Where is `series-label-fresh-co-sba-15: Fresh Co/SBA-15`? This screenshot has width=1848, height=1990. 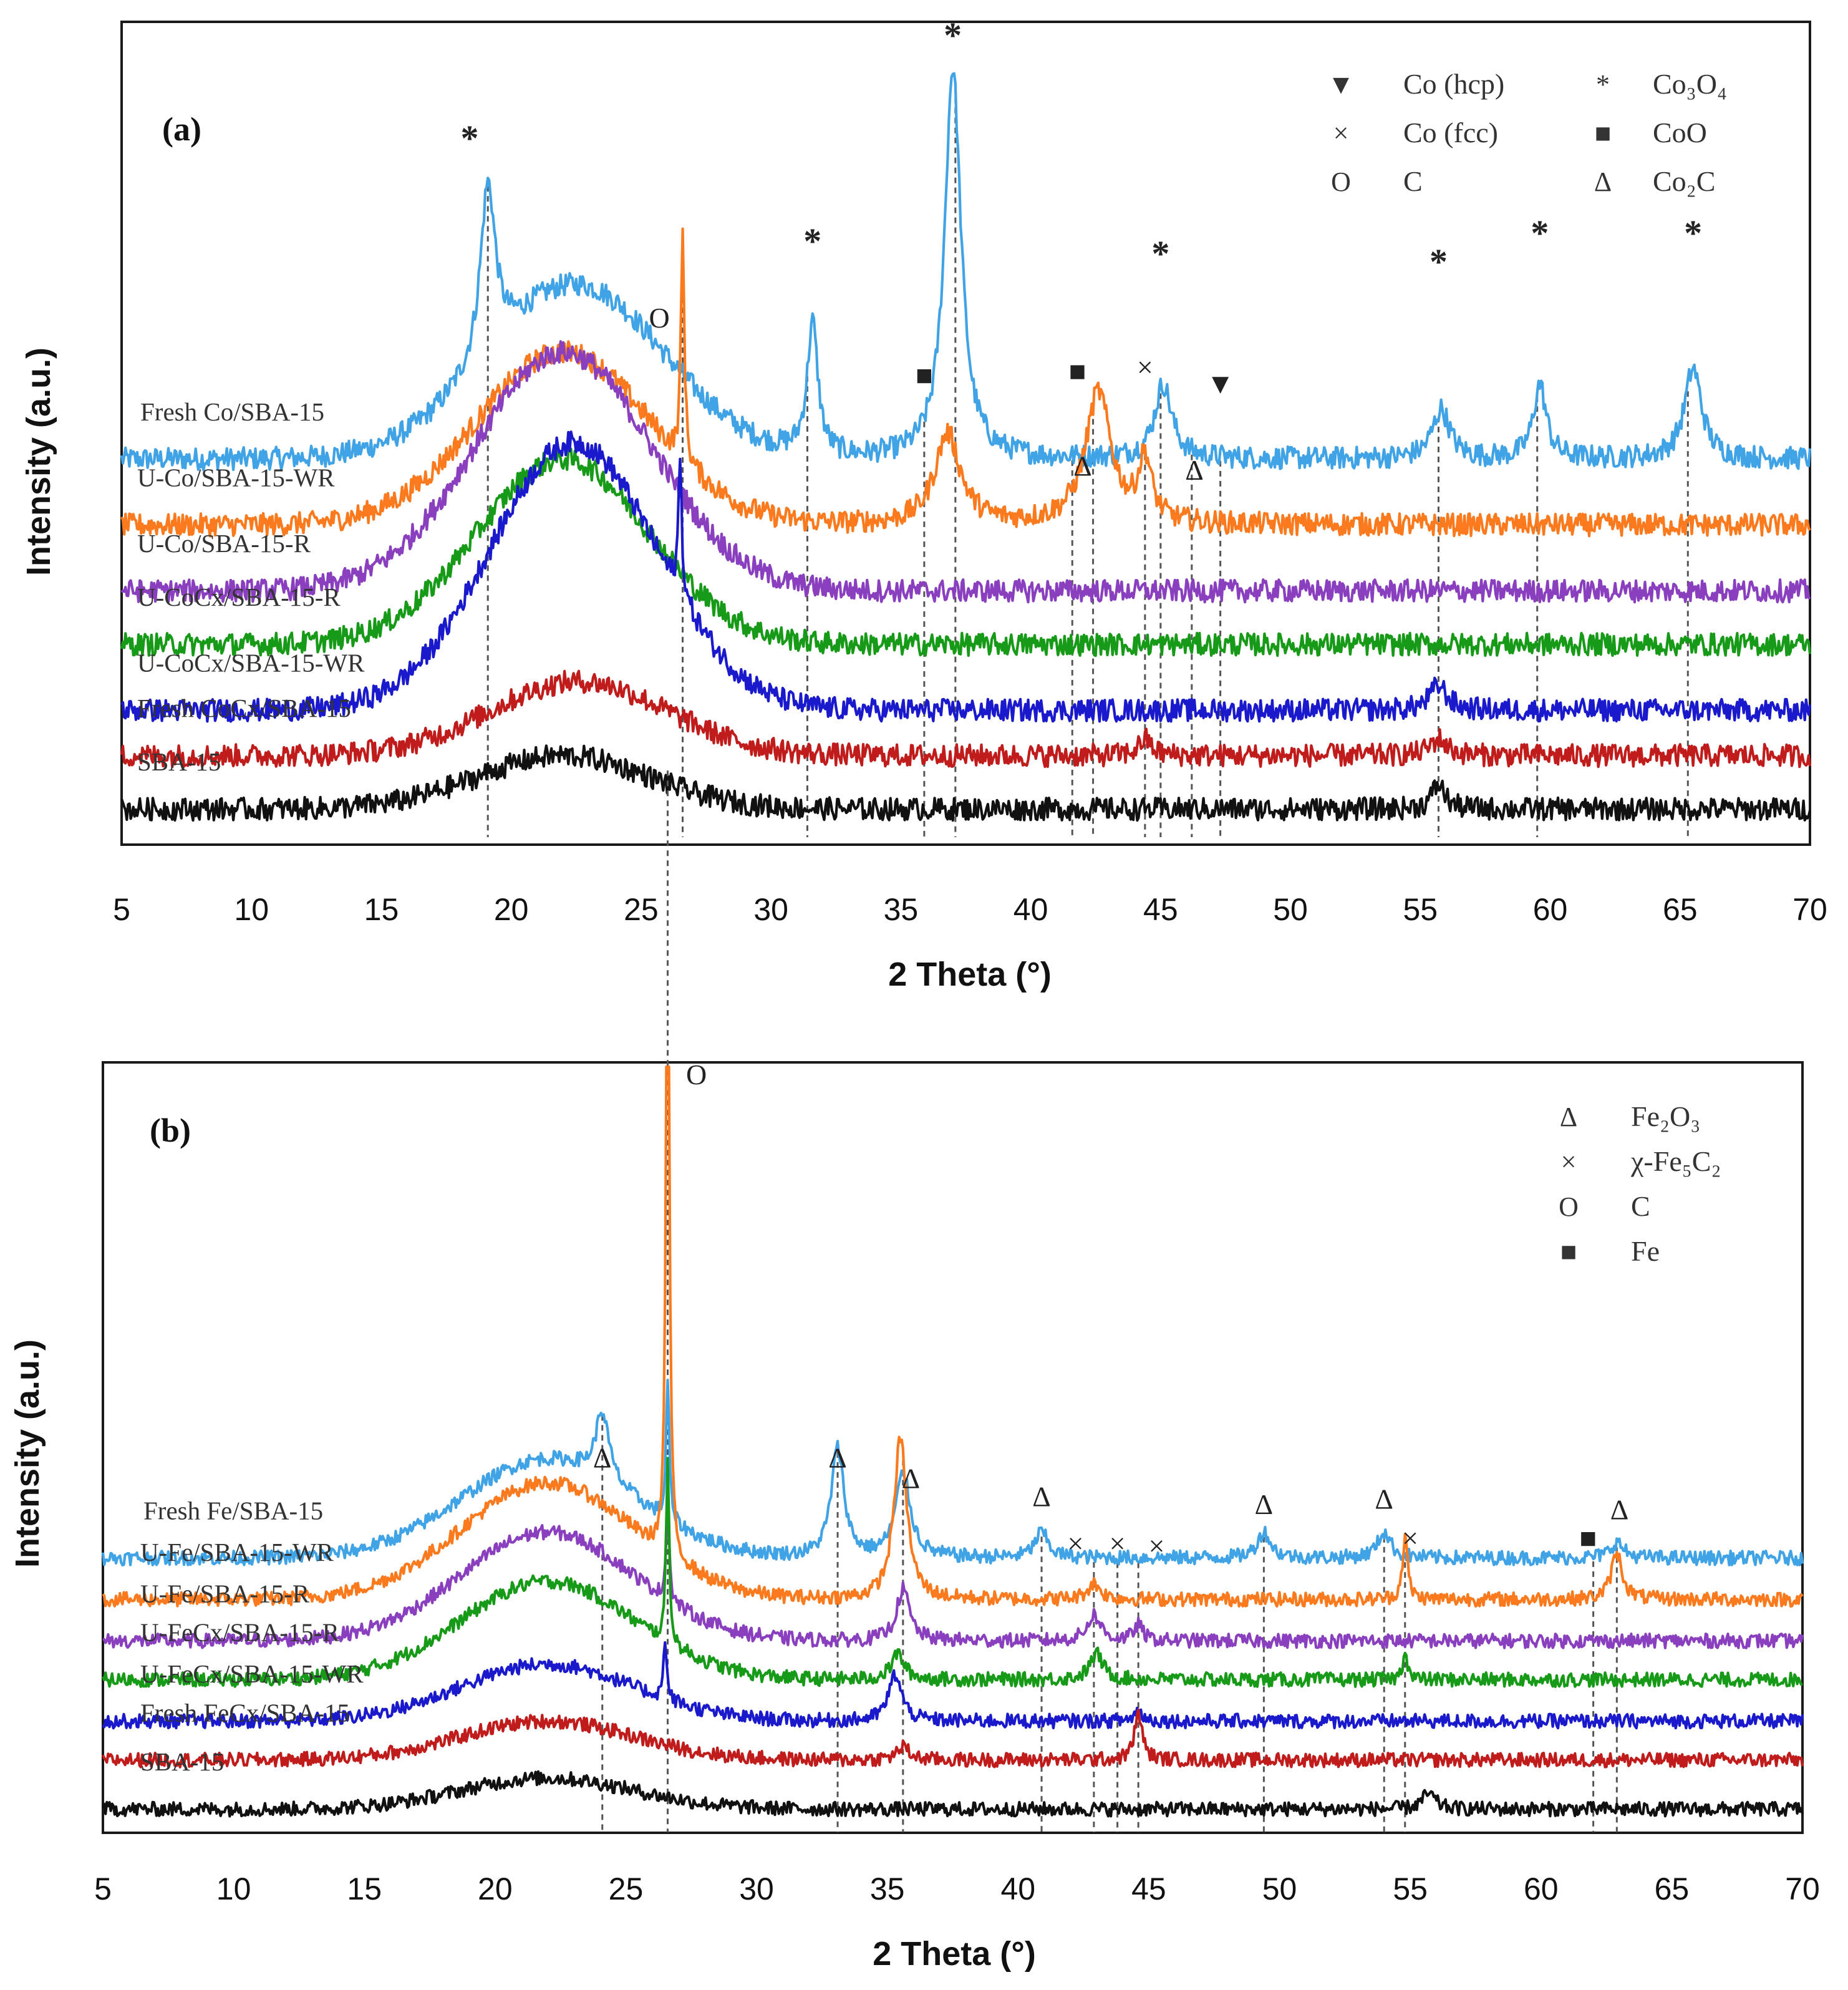 series-label-fresh-co-sba-15: Fresh Co/SBA-15 is located at coordinates (232, 411).